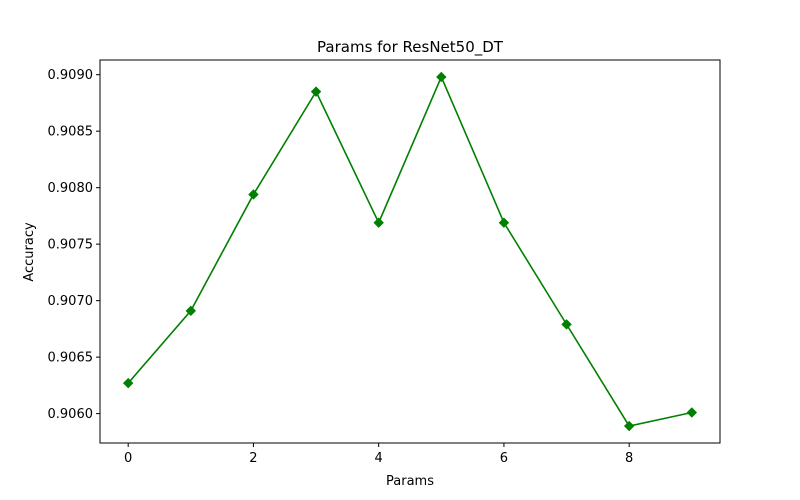 The image size is (800, 500). I want to click on y-tick-label: 0.9090, so click(71, 75).